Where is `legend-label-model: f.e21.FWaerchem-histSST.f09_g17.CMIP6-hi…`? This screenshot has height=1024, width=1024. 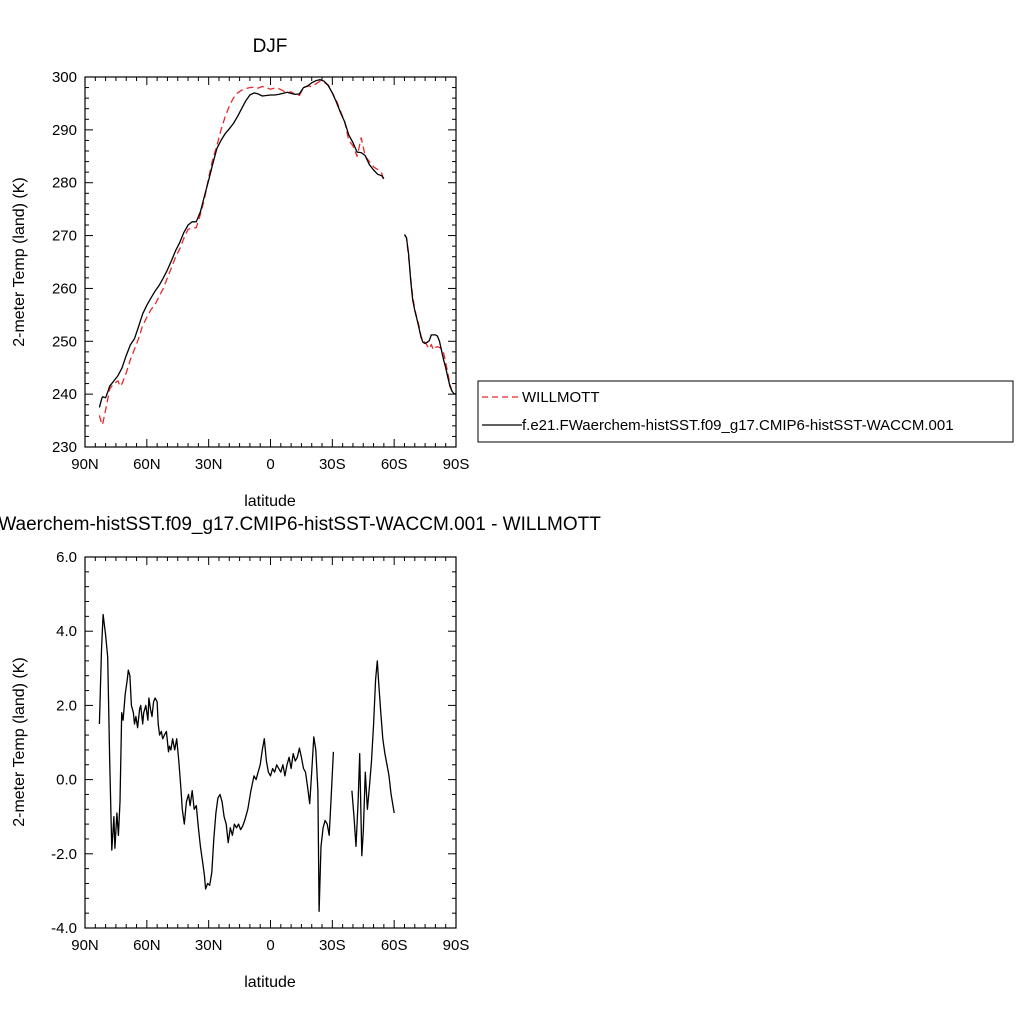 legend-label-model: f.e21.FWaerchem-histSST.f09_g17.CMIP6-hi… is located at coordinates (738, 425).